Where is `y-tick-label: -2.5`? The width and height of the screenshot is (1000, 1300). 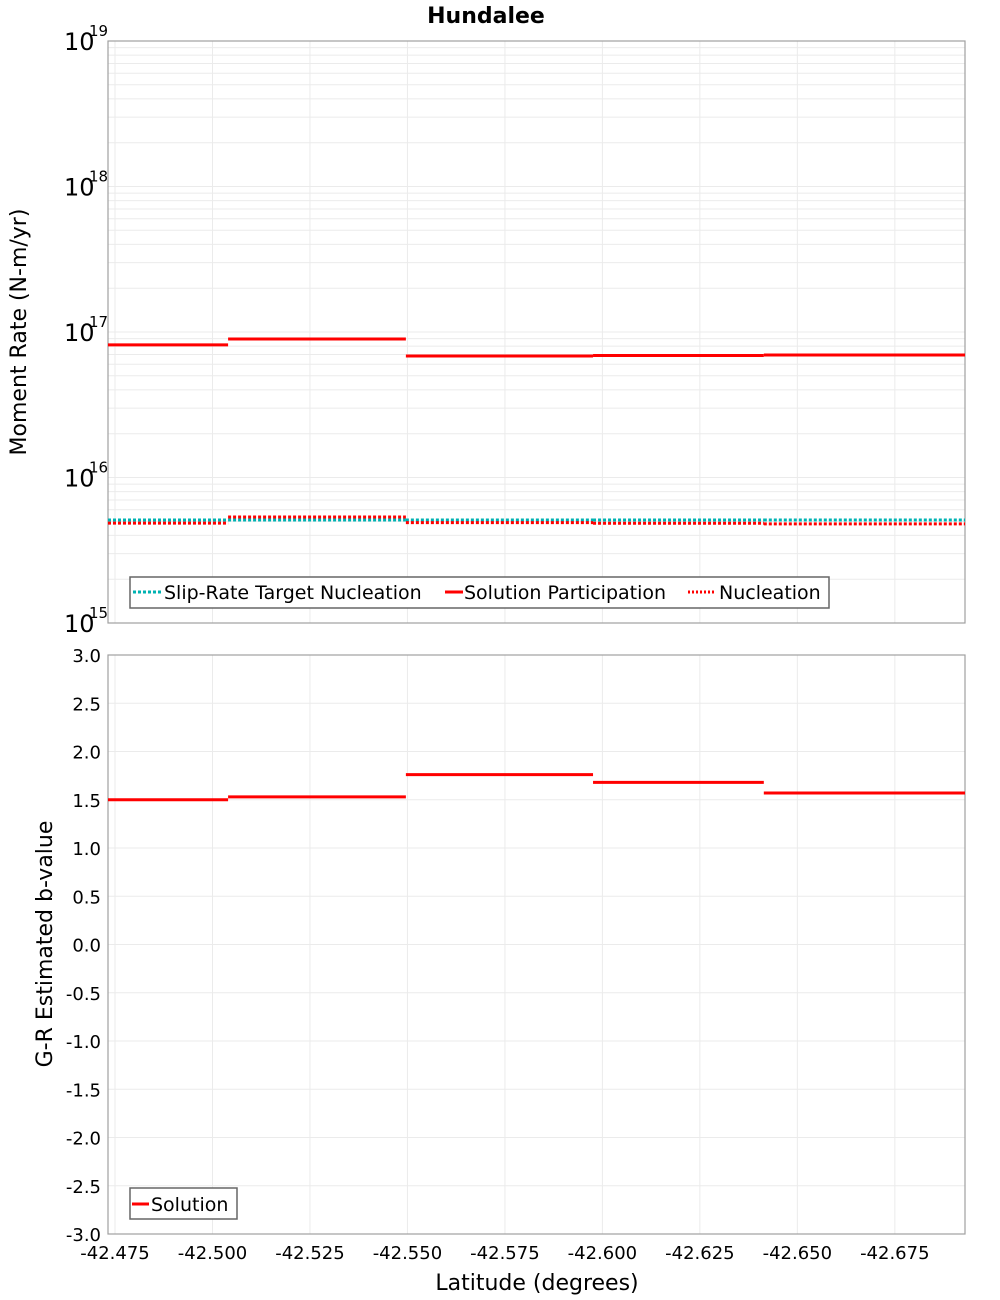 y-tick-label: -2.5 is located at coordinates (83, 1187).